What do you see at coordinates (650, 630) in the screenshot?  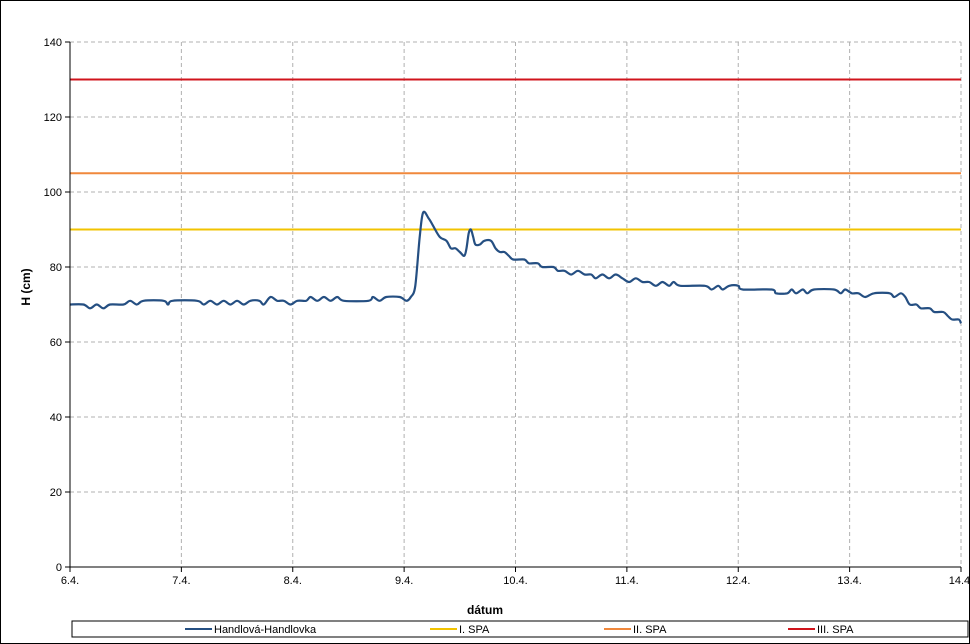 I see `legend-label: II. SPA` at bounding box center [650, 630].